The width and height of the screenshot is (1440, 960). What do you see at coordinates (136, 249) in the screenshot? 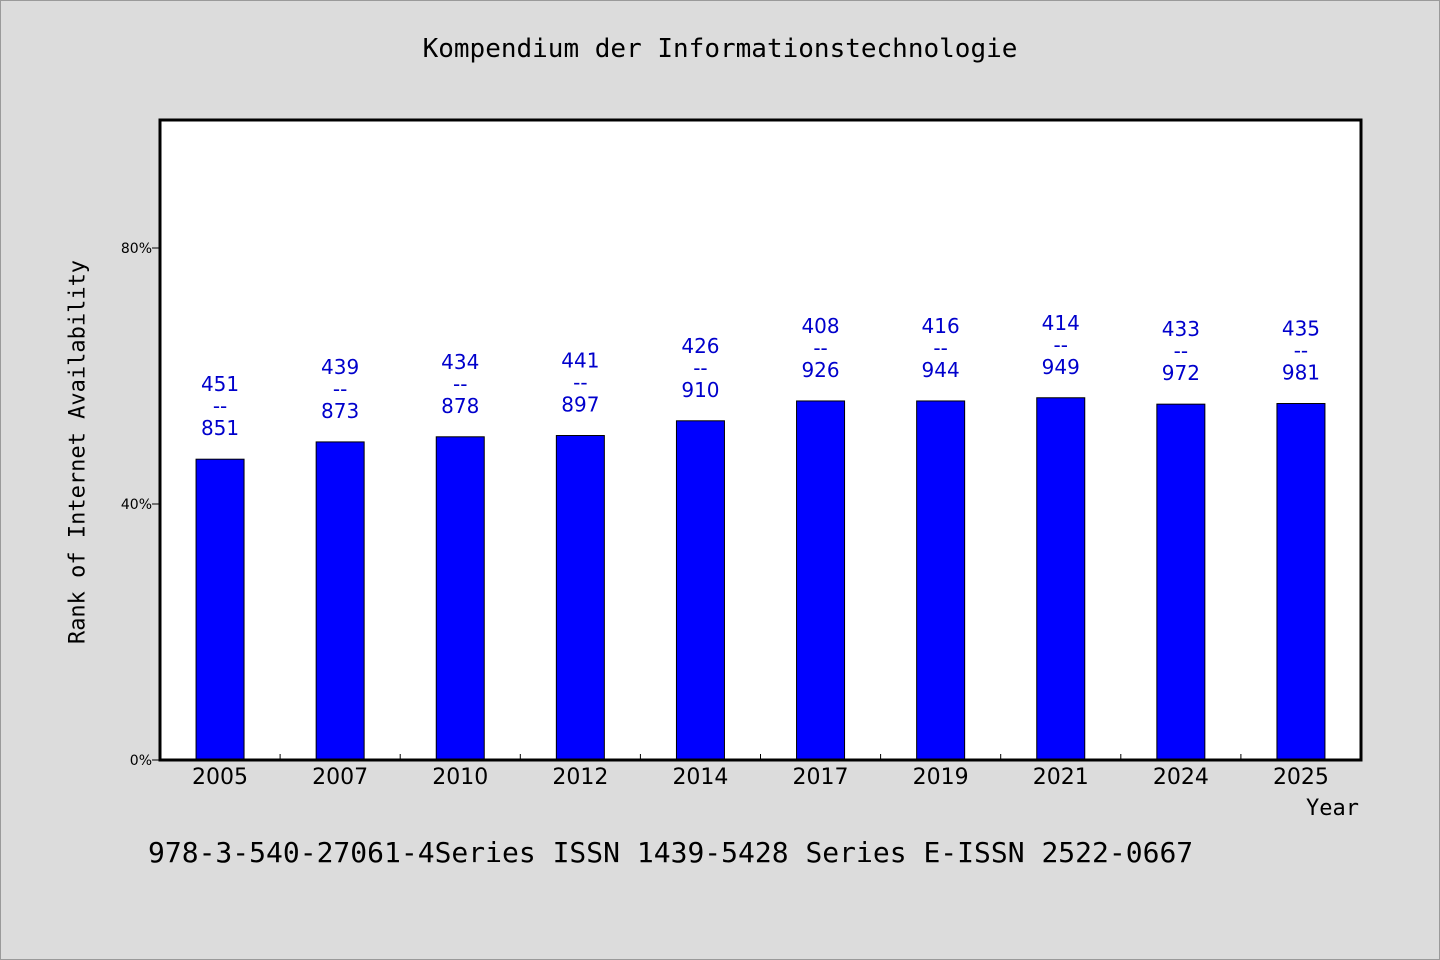
I see `y-tick-label: 80%` at bounding box center [136, 249].